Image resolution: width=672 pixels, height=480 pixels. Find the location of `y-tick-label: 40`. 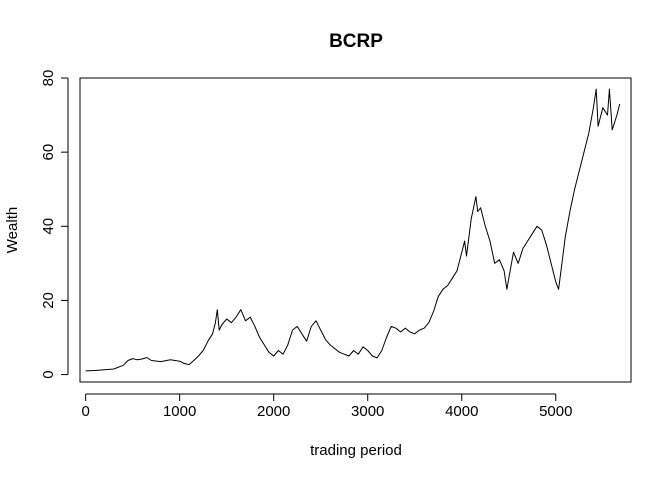

y-tick-label: 40 is located at coordinates (48, 226).